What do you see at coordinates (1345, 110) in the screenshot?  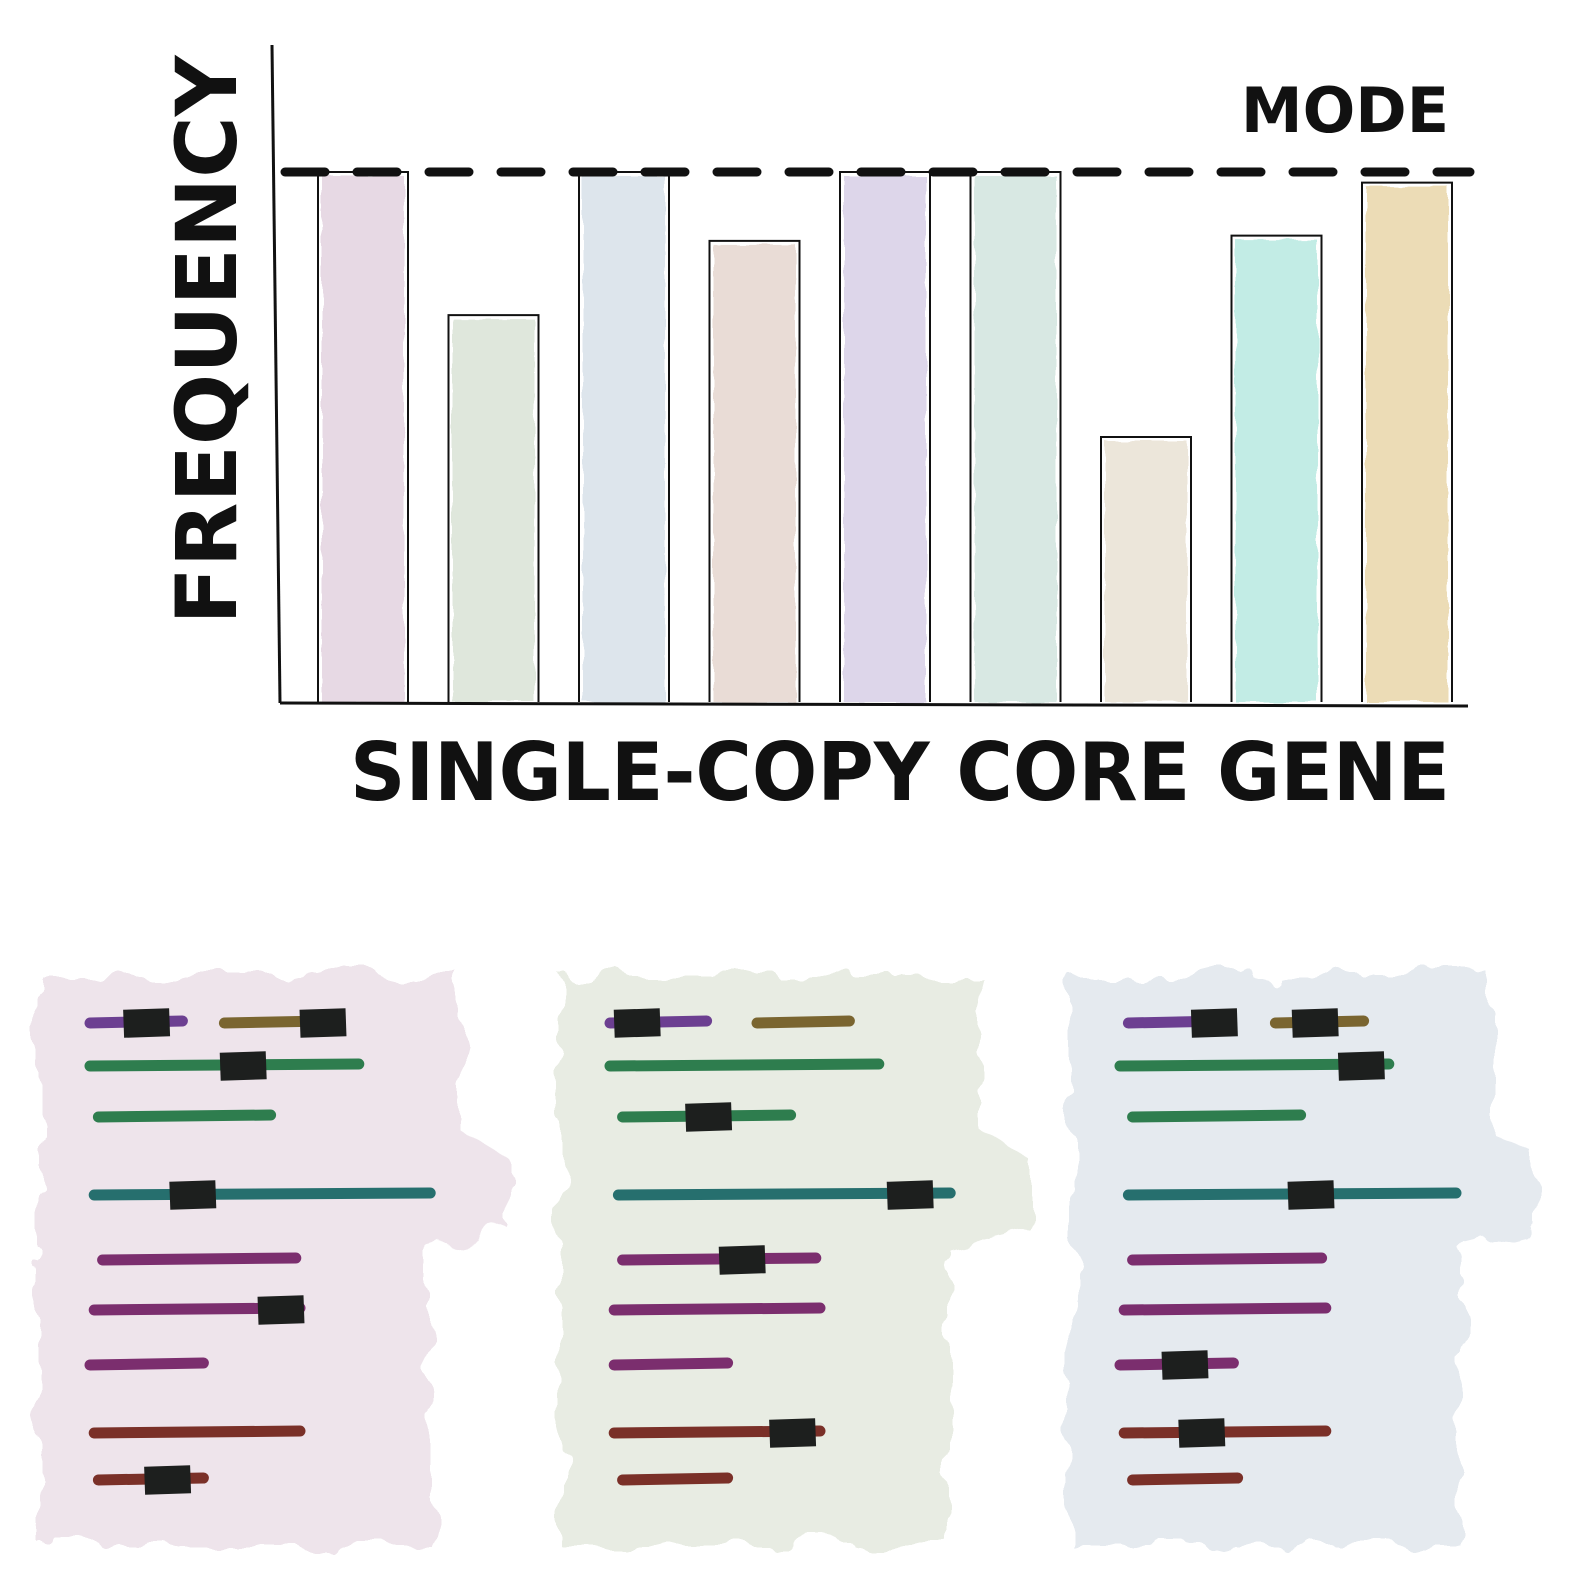 I see `mode-label: MODE` at bounding box center [1345, 110].